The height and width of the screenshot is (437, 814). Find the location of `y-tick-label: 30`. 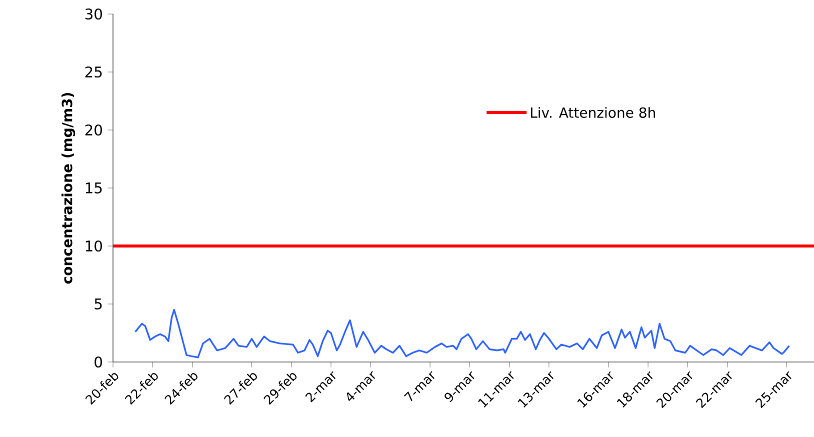

y-tick-label: 30 is located at coordinates (93, 14).